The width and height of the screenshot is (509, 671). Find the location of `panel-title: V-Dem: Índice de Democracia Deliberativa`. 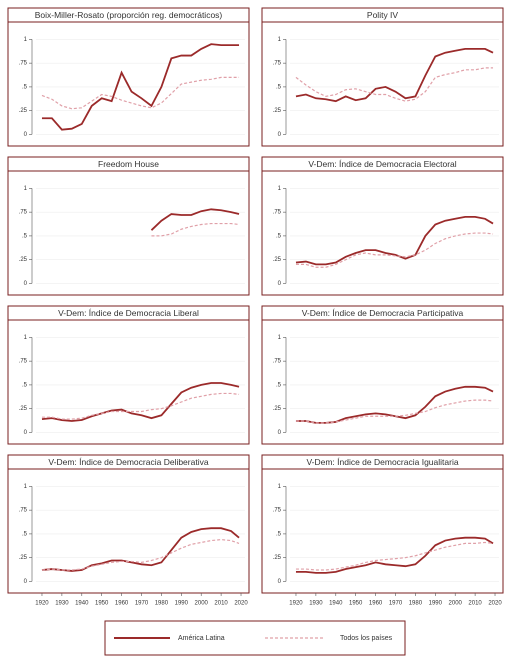

panel-title: V-Dem: Índice de Democracia Deliberativa is located at coordinates (128, 462).